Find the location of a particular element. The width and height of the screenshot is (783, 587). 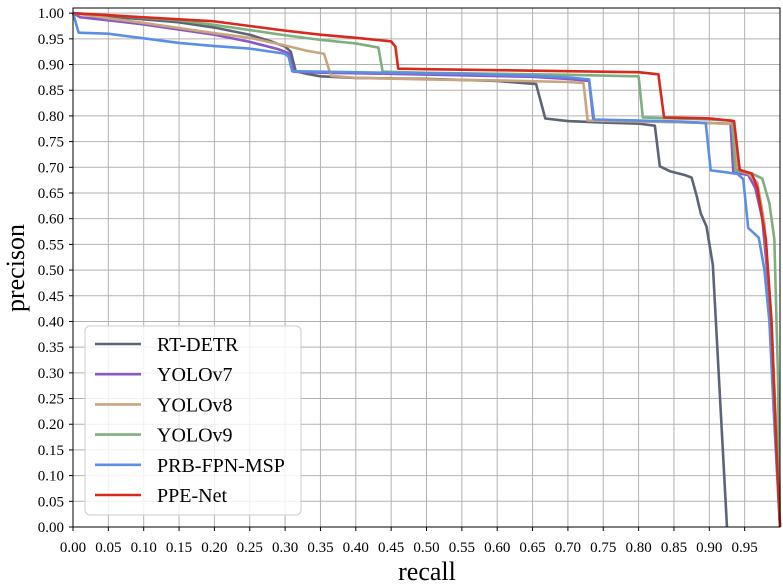

x-tick-label: 0.05 is located at coordinates (108, 548).